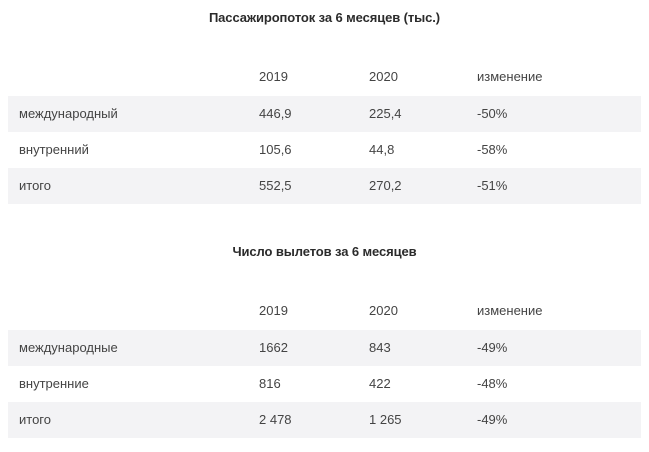 The height and width of the screenshot is (452, 649). Describe the element at coordinates (324, 420) in the screenshot. I see `table-row: итого 2 478 1 265 -49%` at that location.